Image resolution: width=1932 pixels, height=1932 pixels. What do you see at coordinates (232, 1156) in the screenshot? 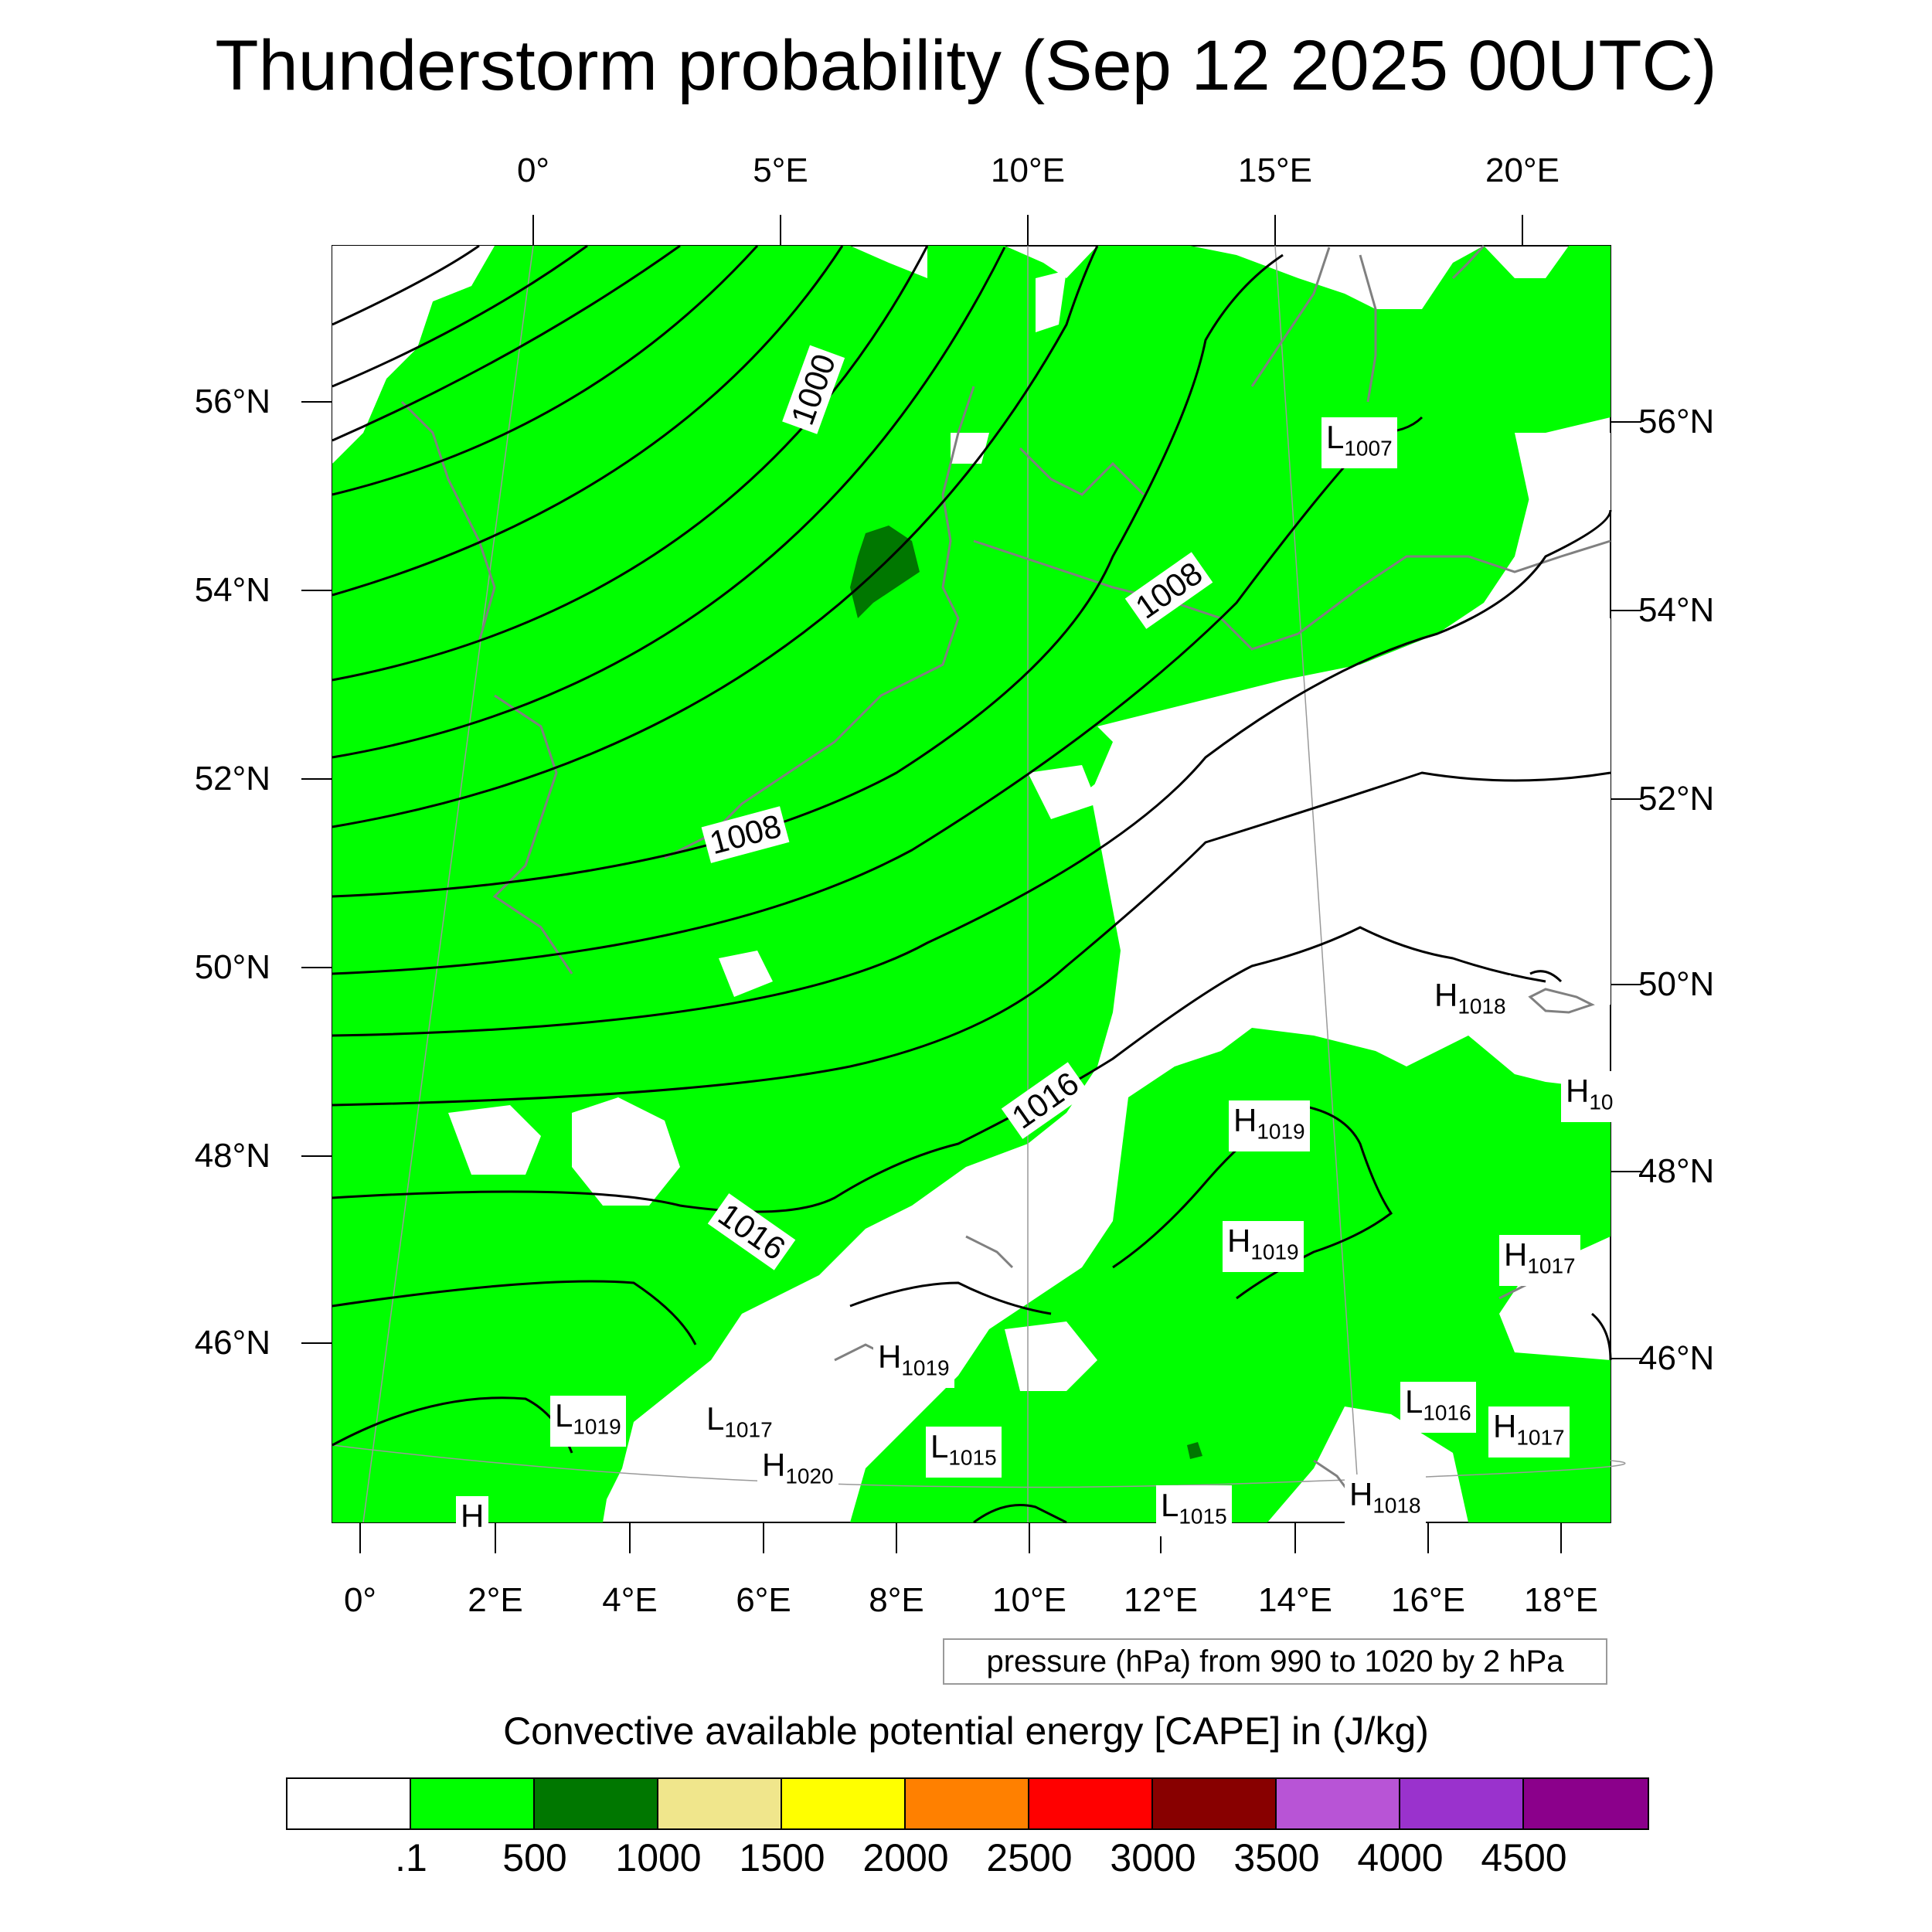
I see `left-lat-label: 48°N` at bounding box center [232, 1156].